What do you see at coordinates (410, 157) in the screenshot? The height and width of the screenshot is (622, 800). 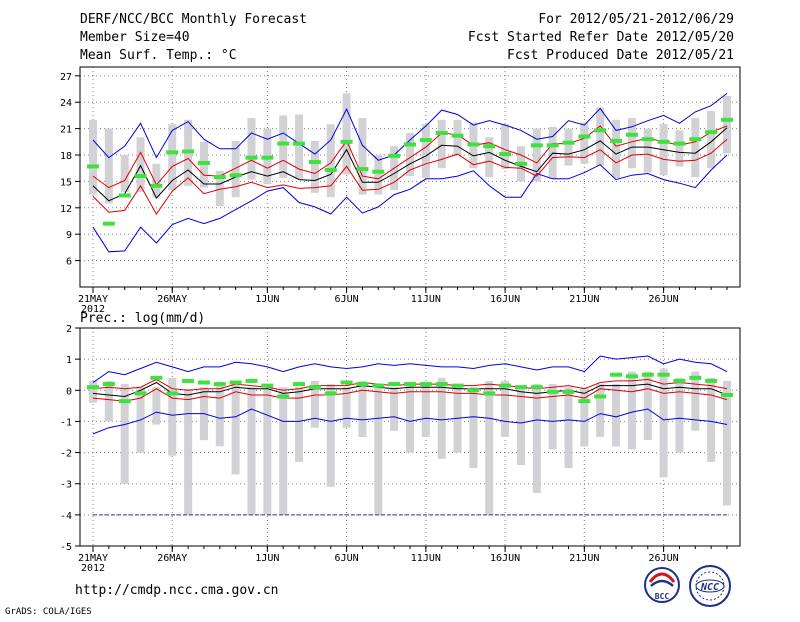 I see `series-line-upper` at bounding box center [410, 157].